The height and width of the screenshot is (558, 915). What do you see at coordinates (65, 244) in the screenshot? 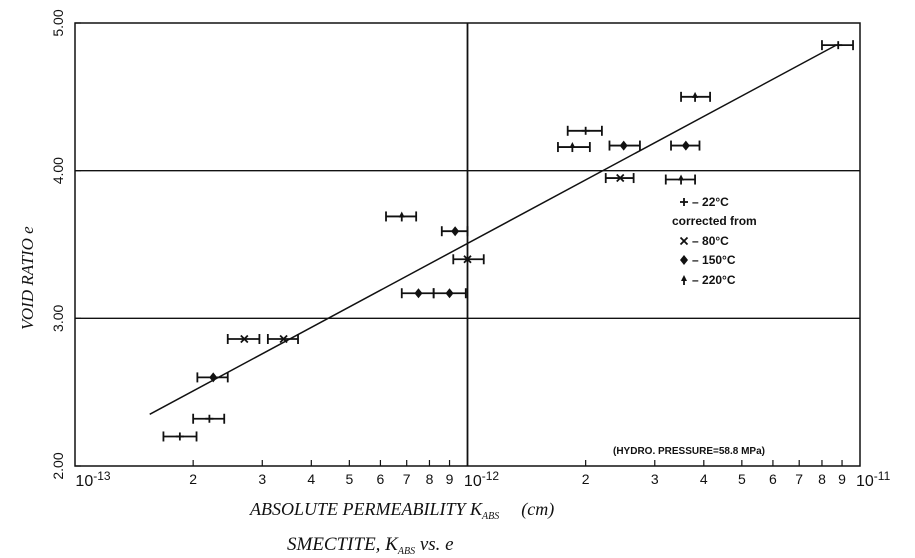
I see `y-tick-labels: 2.00 3.00 4.00 5.00` at bounding box center [65, 244].